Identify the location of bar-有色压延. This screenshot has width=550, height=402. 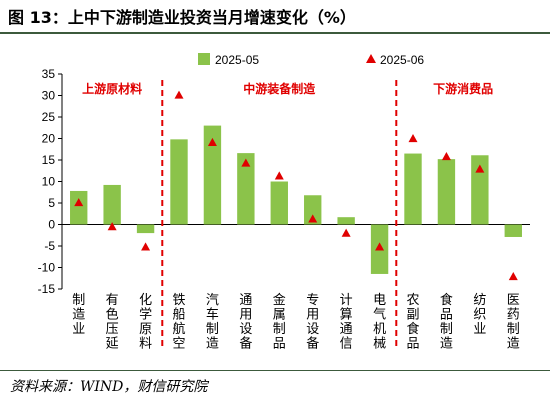
(112, 204).